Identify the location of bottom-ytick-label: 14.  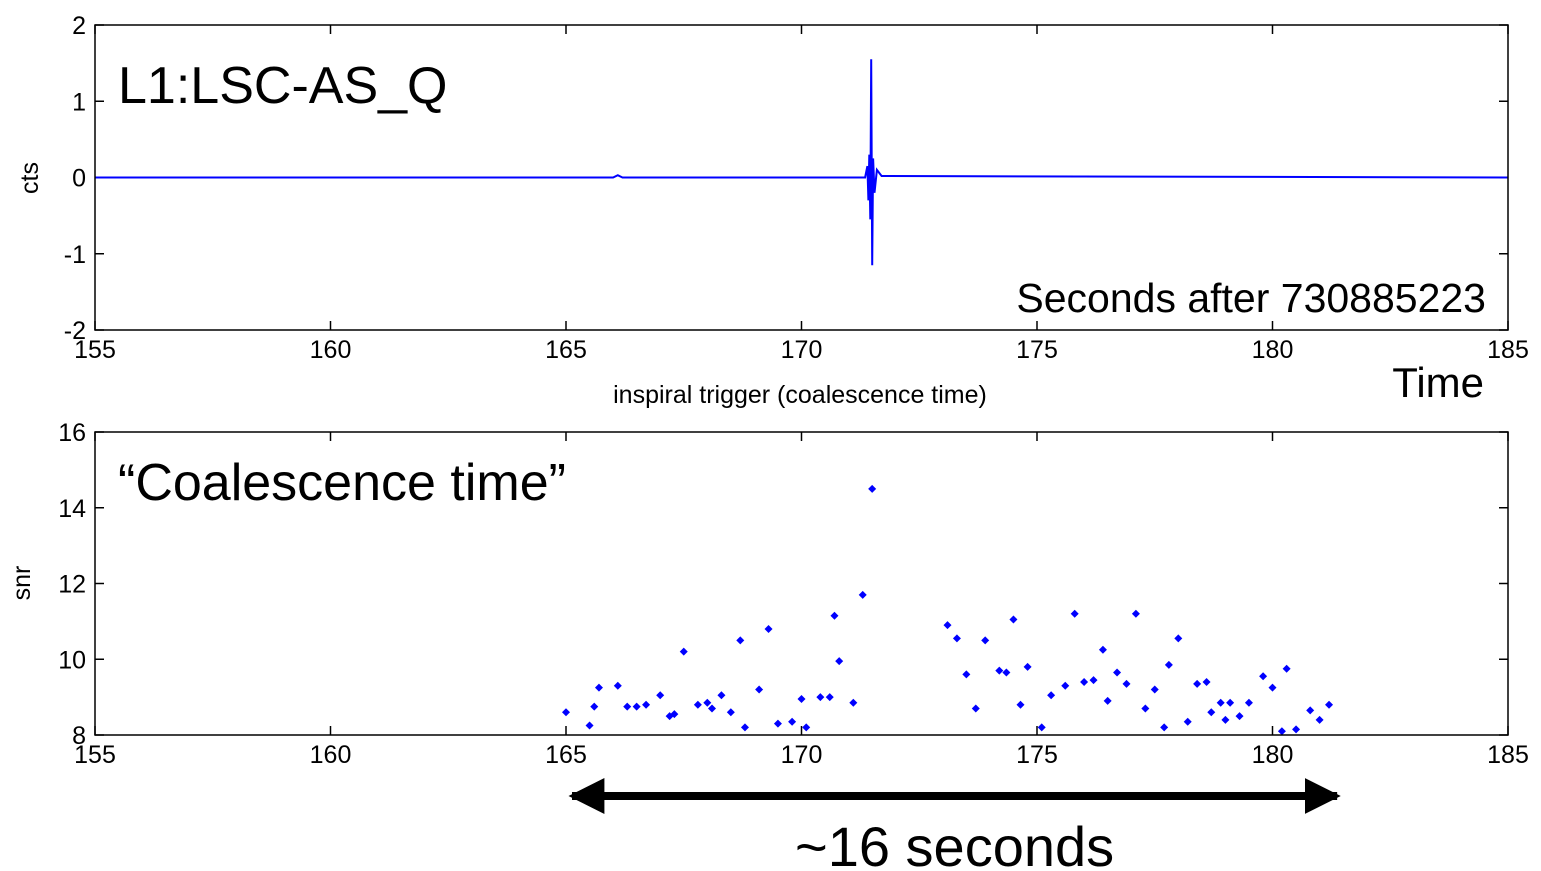
(72, 509).